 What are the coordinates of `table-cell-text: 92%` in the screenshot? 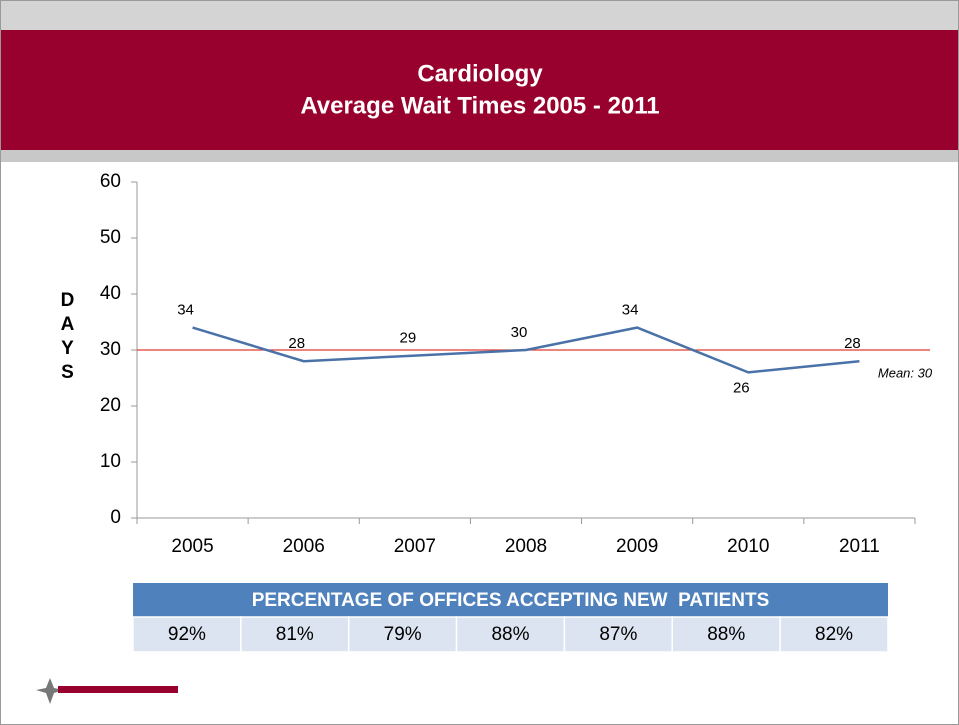 It's located at (187, 634).